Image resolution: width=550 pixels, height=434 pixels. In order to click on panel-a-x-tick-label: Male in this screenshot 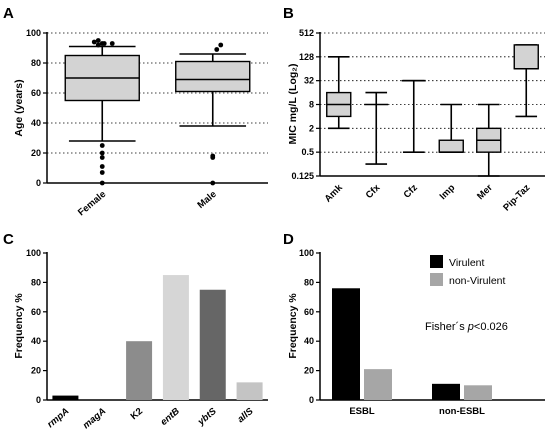, I will do `click(206, 200)`.